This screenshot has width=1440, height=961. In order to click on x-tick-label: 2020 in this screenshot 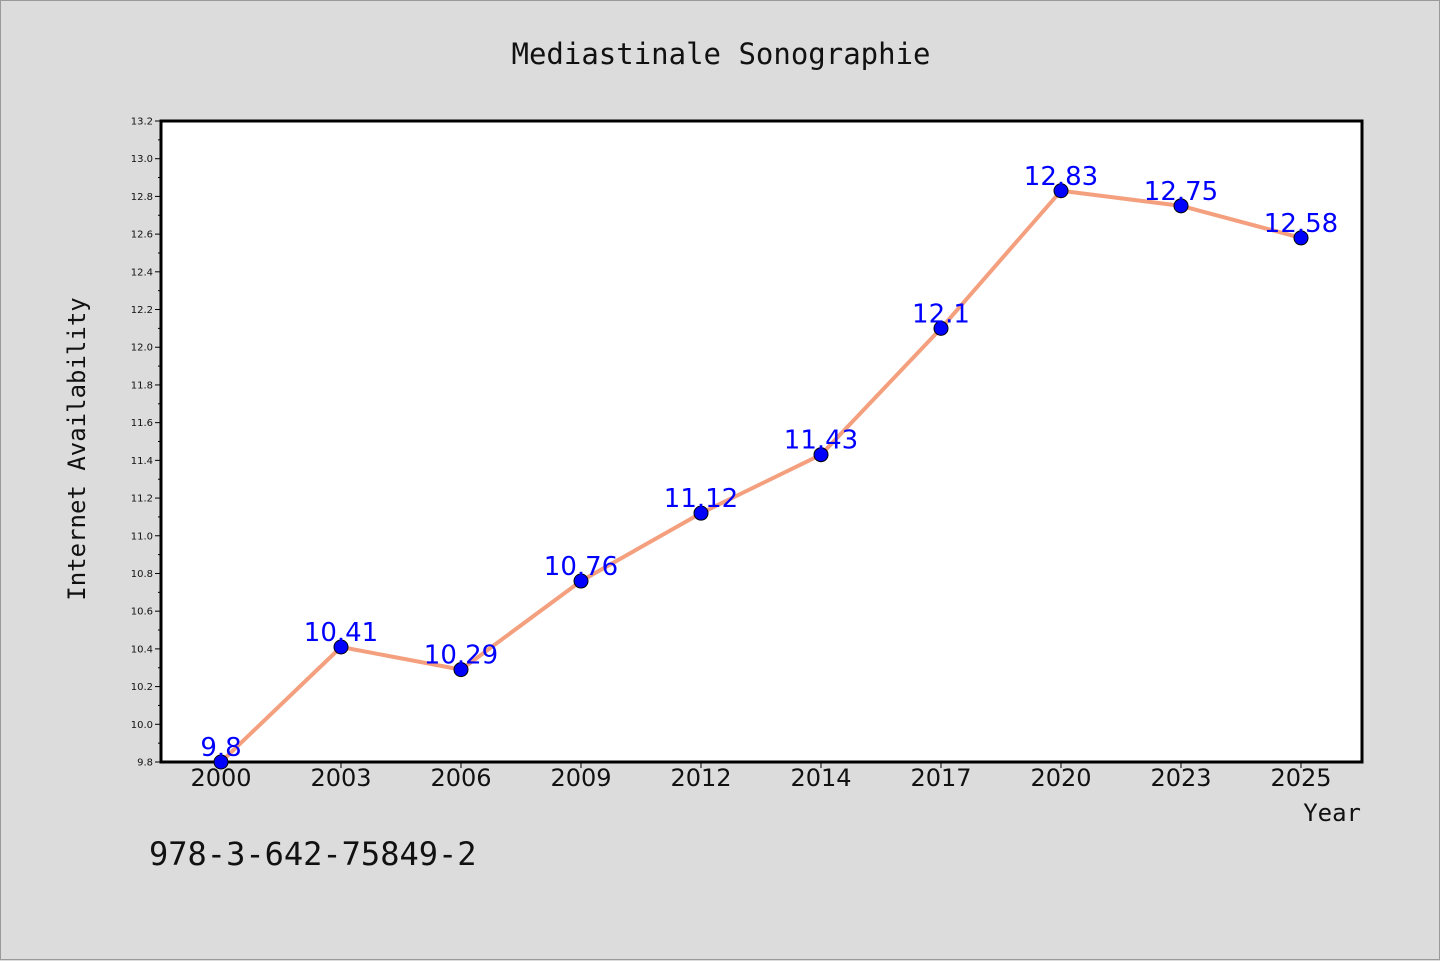, I will do `click(1060, 778)`.